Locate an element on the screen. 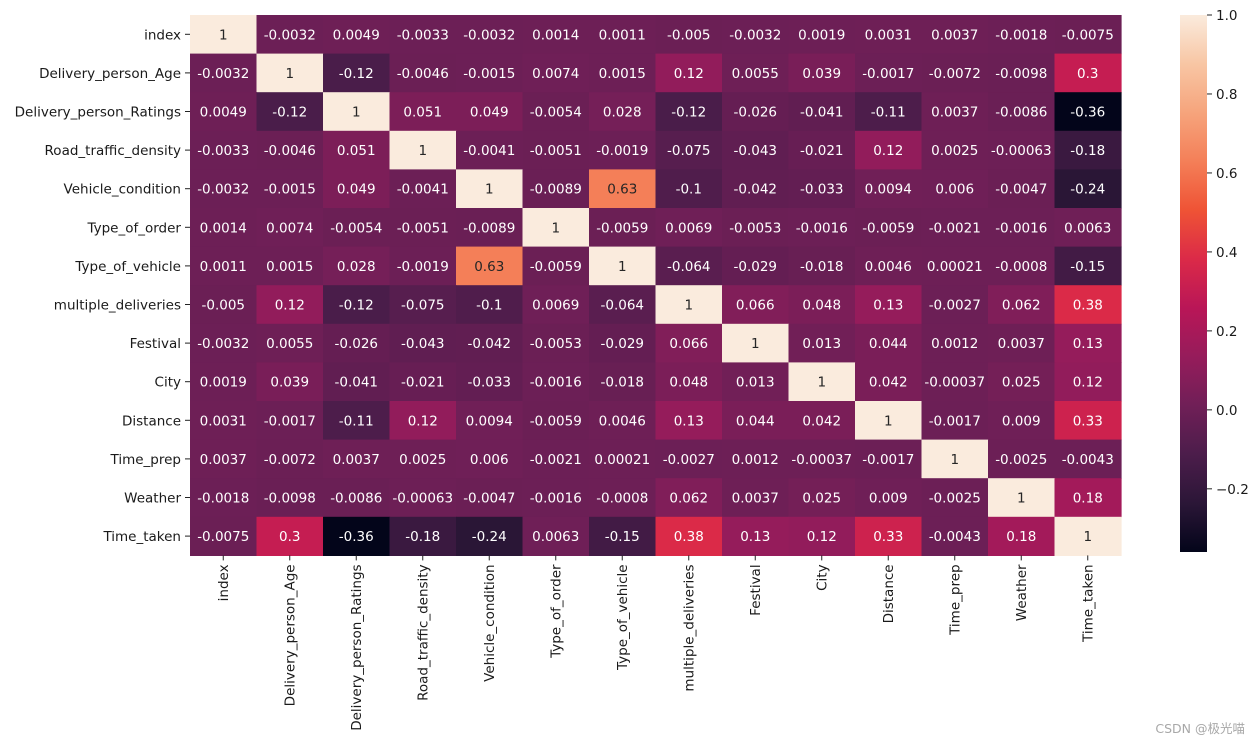 The image size is (1259, 745). cell-value-label: -0.18 is located at coordinates (422, 537).